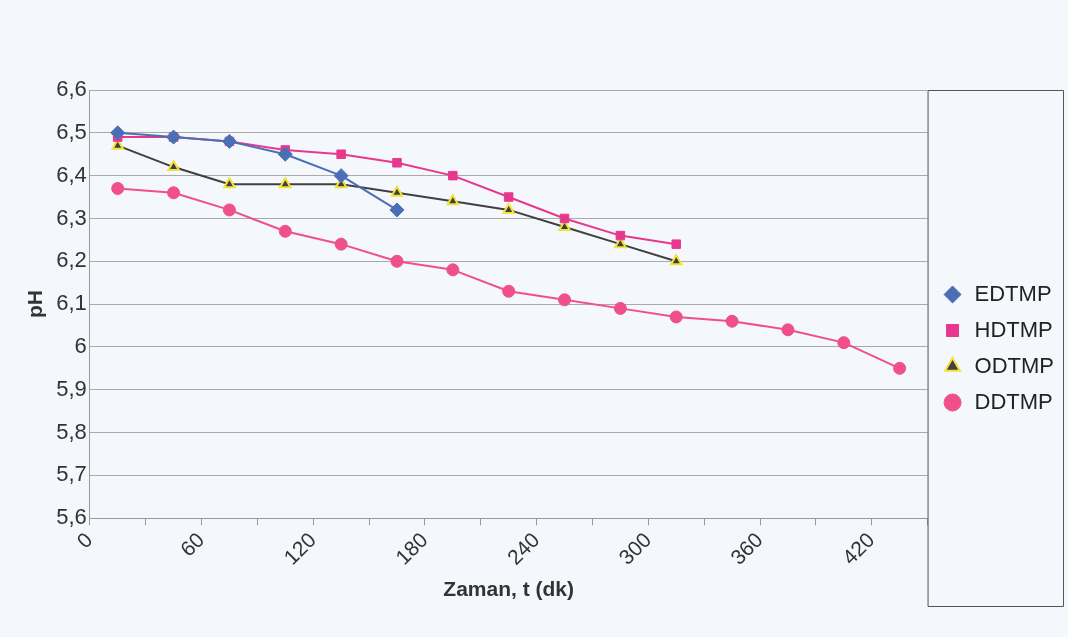 This screenshot has width=1068, height=637. Describe the element at coordinates (80, 345) in the screenshot. I see `y-tick-label: 6` at that location.